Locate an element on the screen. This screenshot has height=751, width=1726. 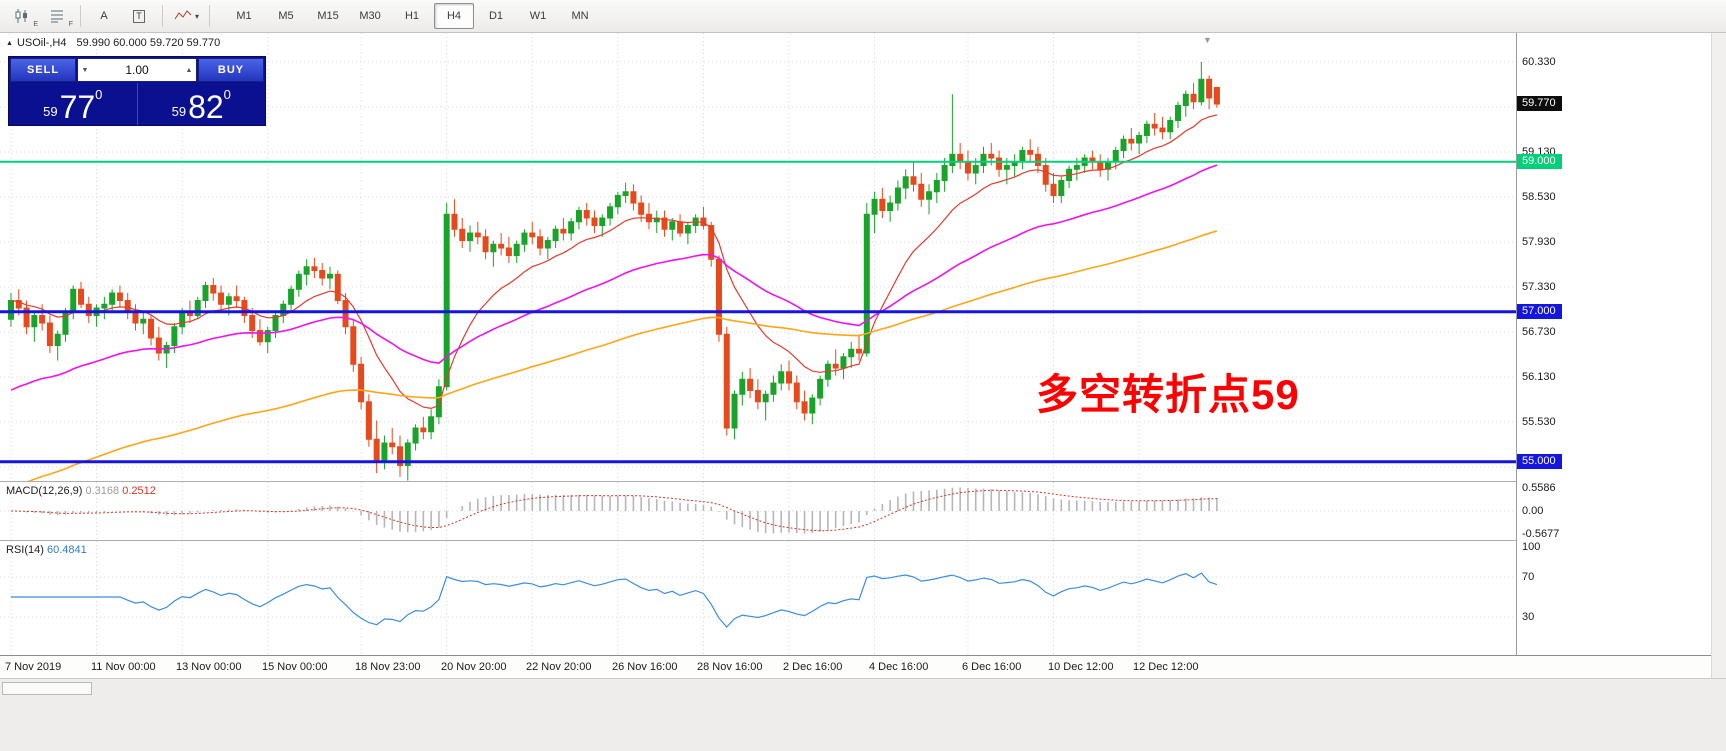
ohlc-readout: 59.990 60.000 59.720 59.770 is located at coordinates (148, 43).